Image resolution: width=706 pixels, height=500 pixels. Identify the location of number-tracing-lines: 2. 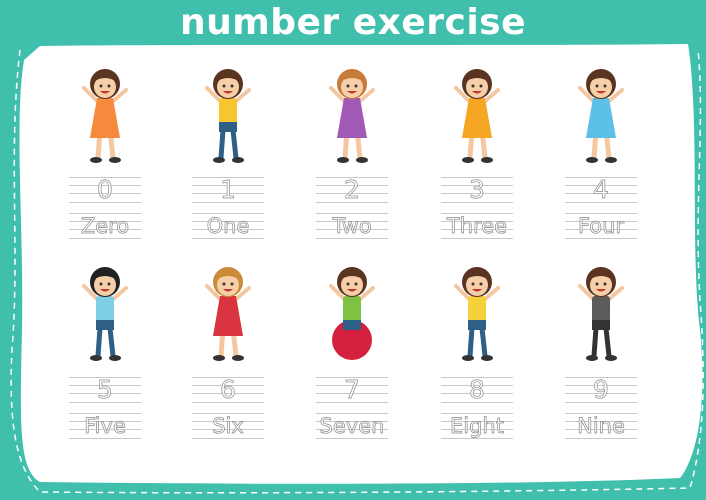
(352, 189).